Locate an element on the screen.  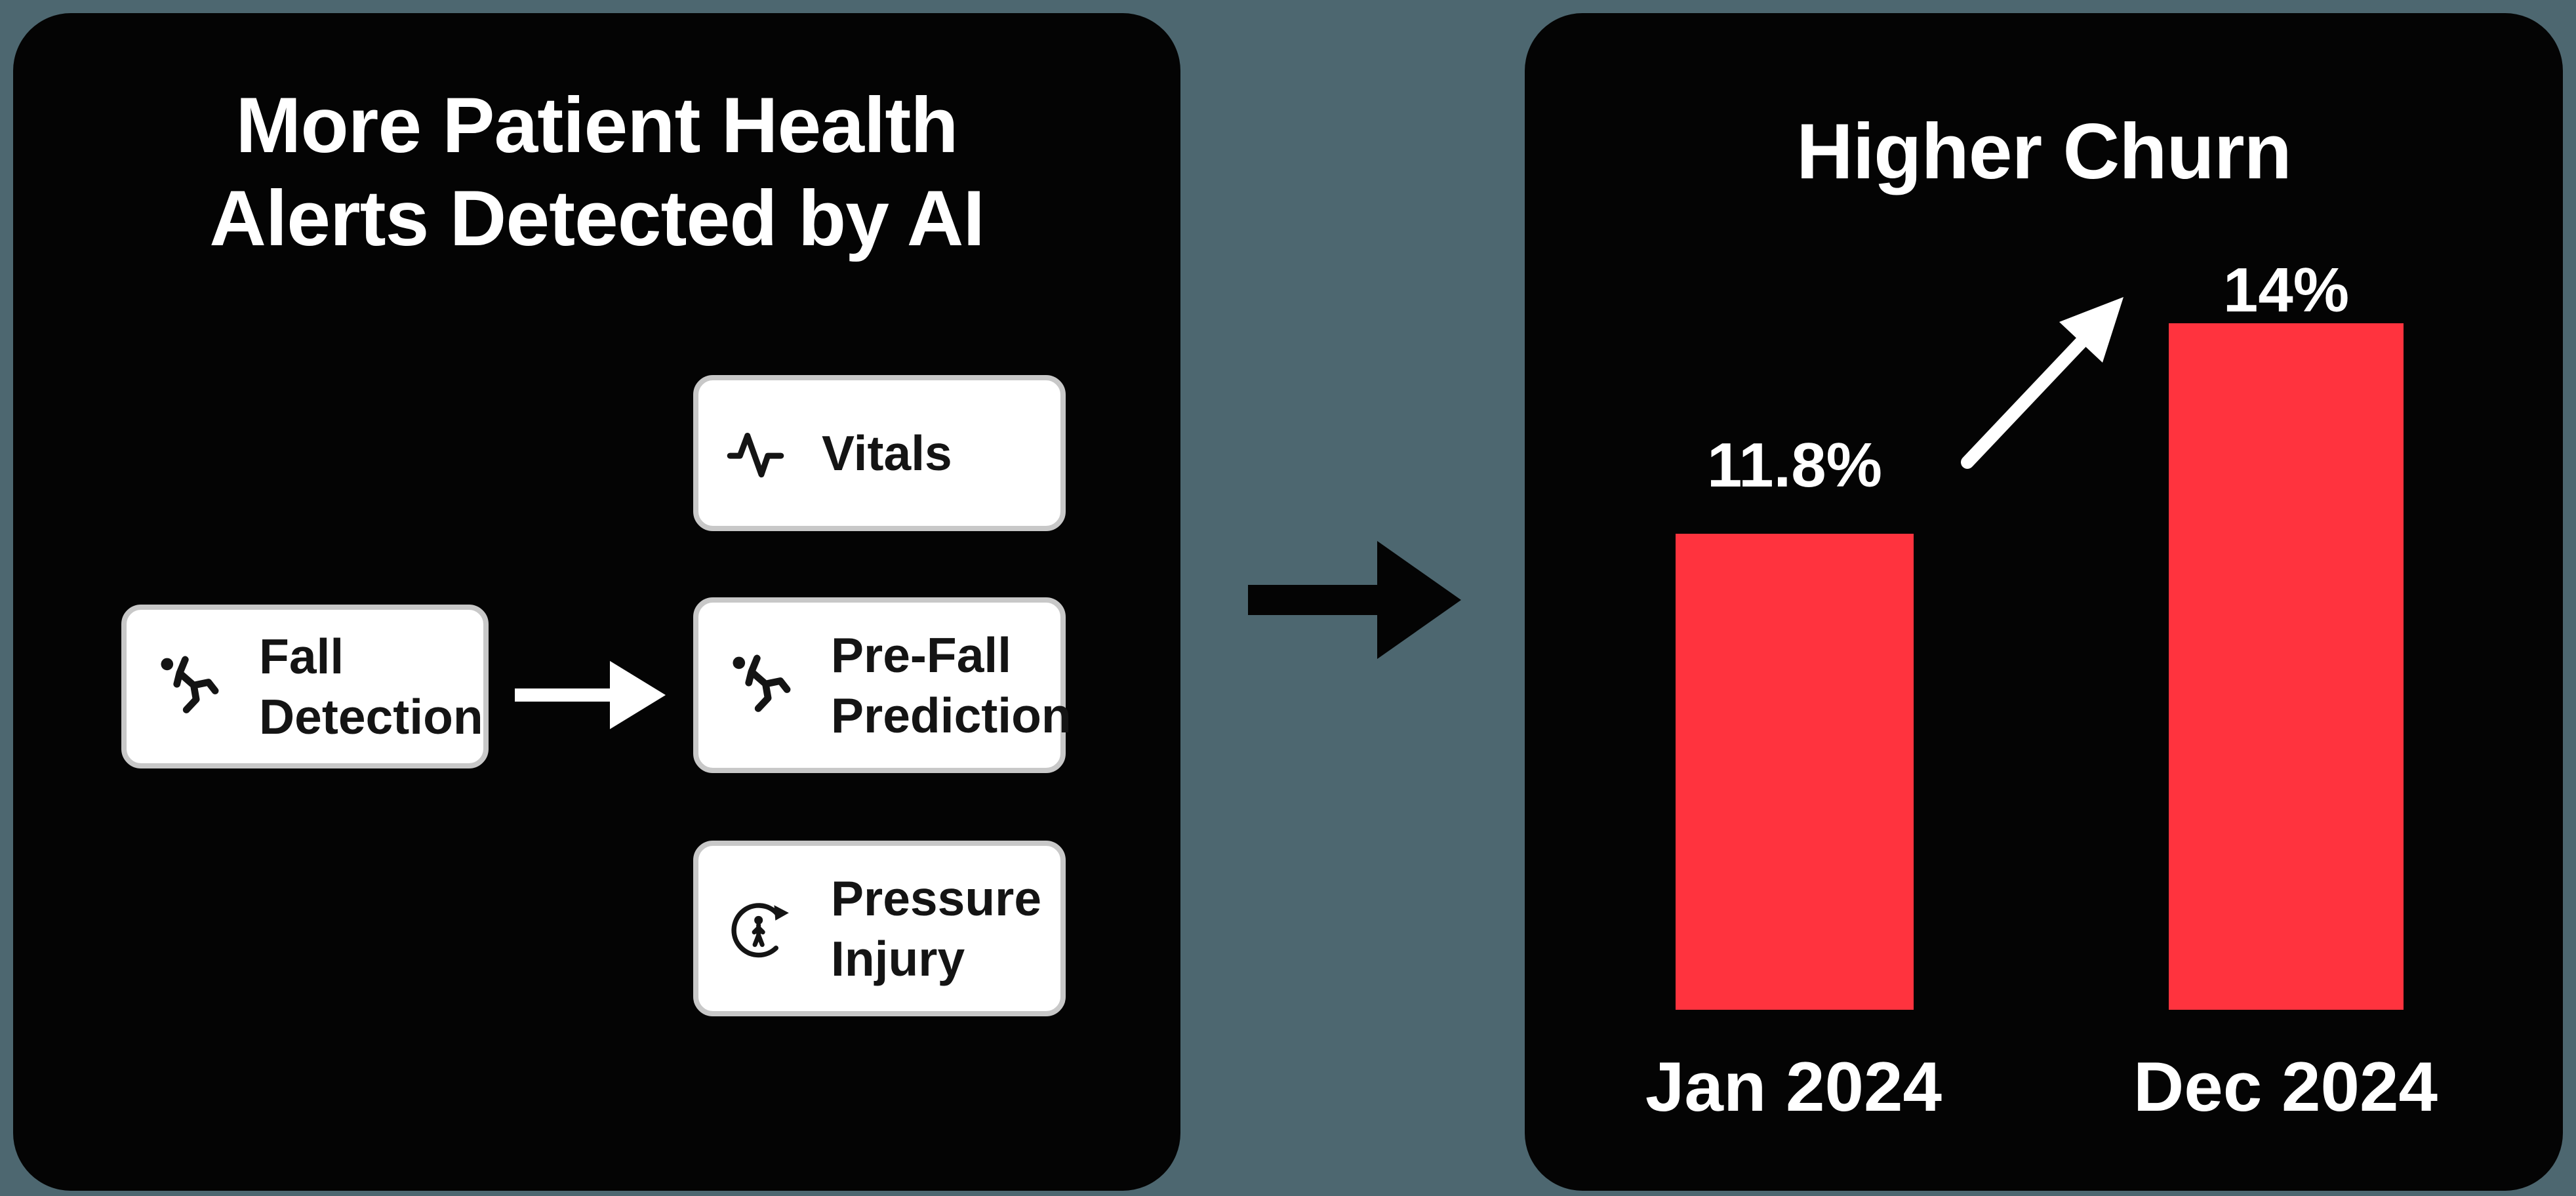
flow-arrow-right-icon is located at coordinates (590, 695).